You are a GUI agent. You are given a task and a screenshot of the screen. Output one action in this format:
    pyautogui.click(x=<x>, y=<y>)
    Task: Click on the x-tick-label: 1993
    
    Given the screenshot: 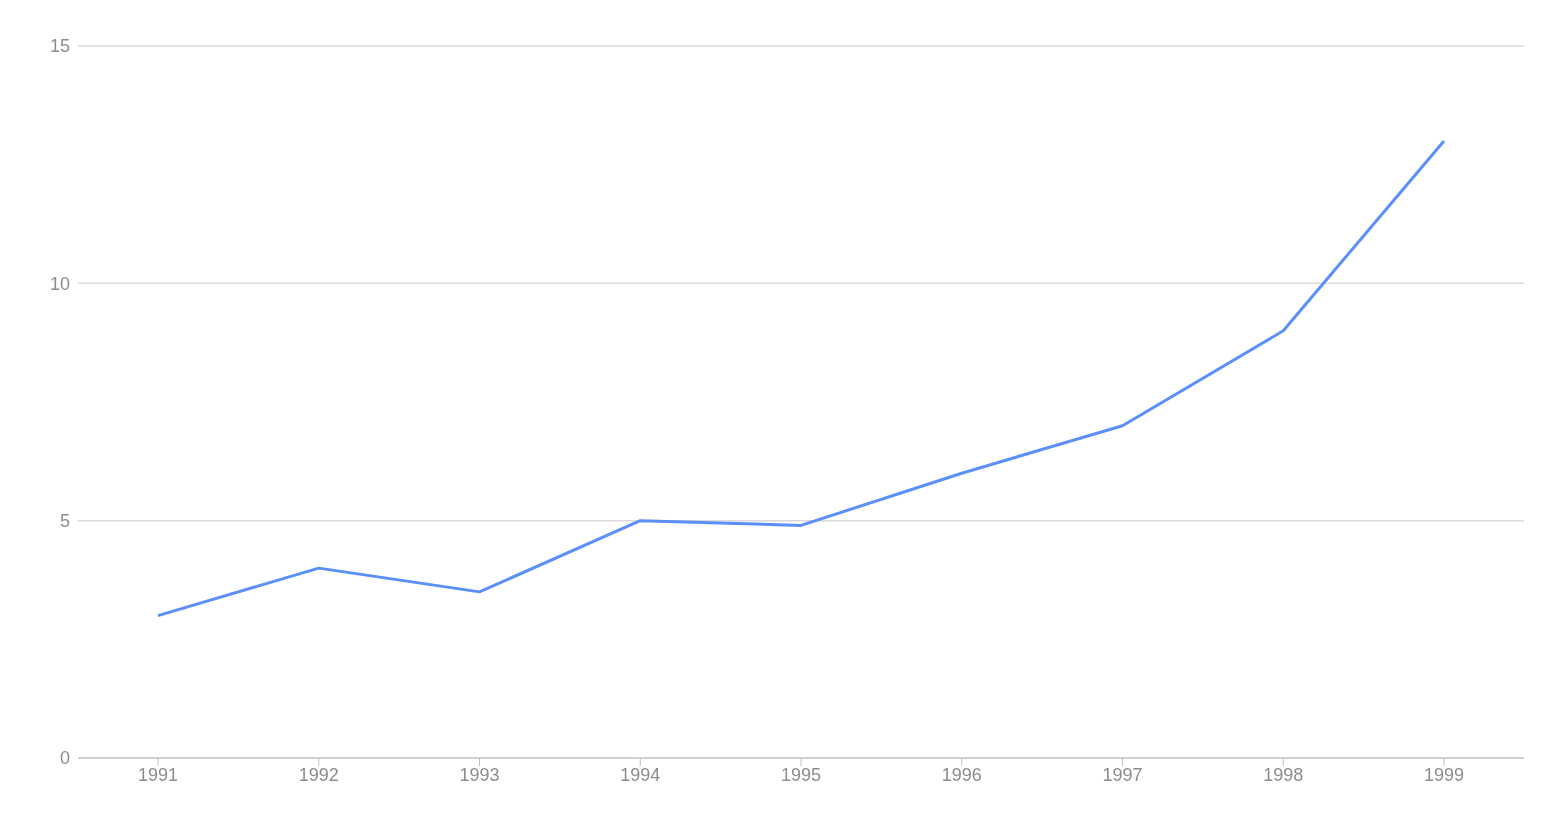 What is the action you would take?
    pyautogui.click(x=479, y=774)
    